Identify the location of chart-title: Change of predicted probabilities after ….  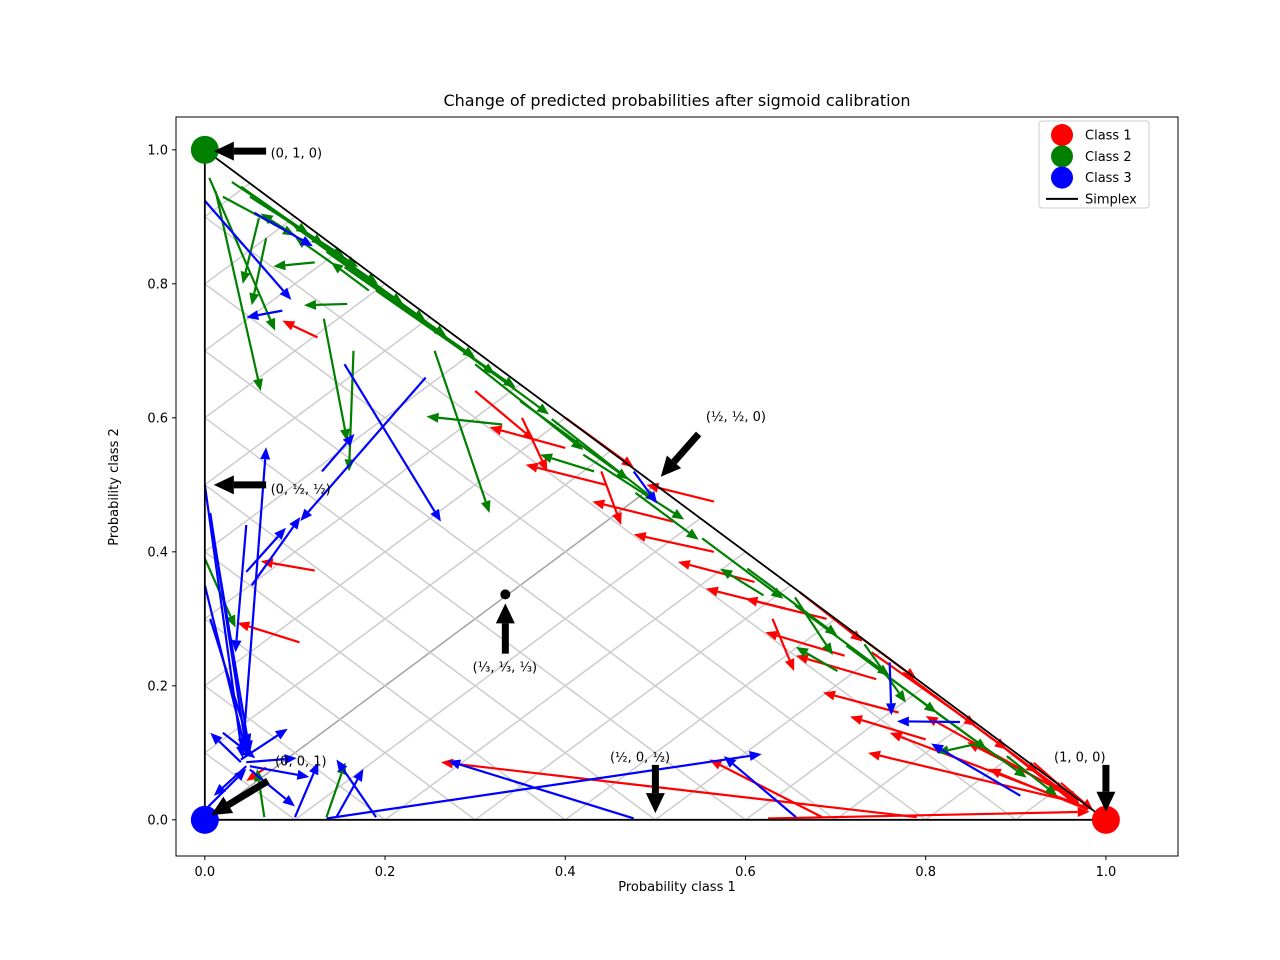
(676, 100).